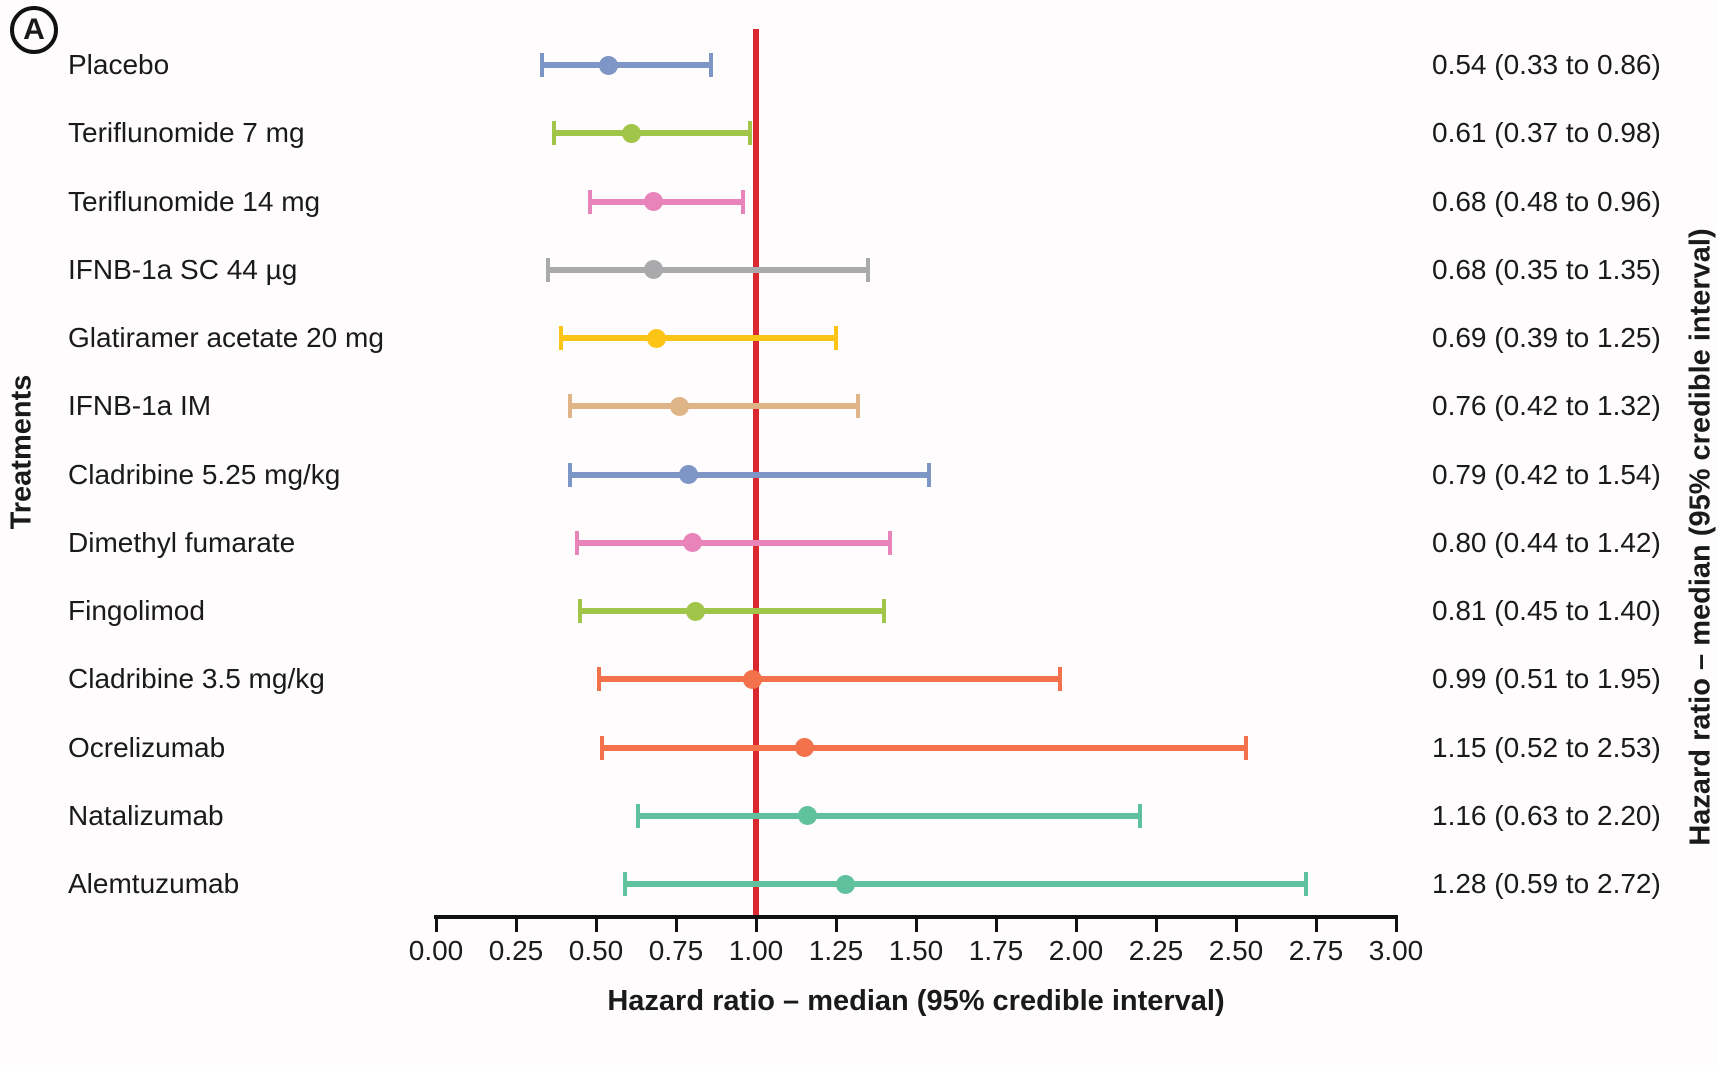  Describe the element at coordinates (657, 338) in the screenshot. I see `median-dot-glatiramer-acetate-20-mg` at that location.